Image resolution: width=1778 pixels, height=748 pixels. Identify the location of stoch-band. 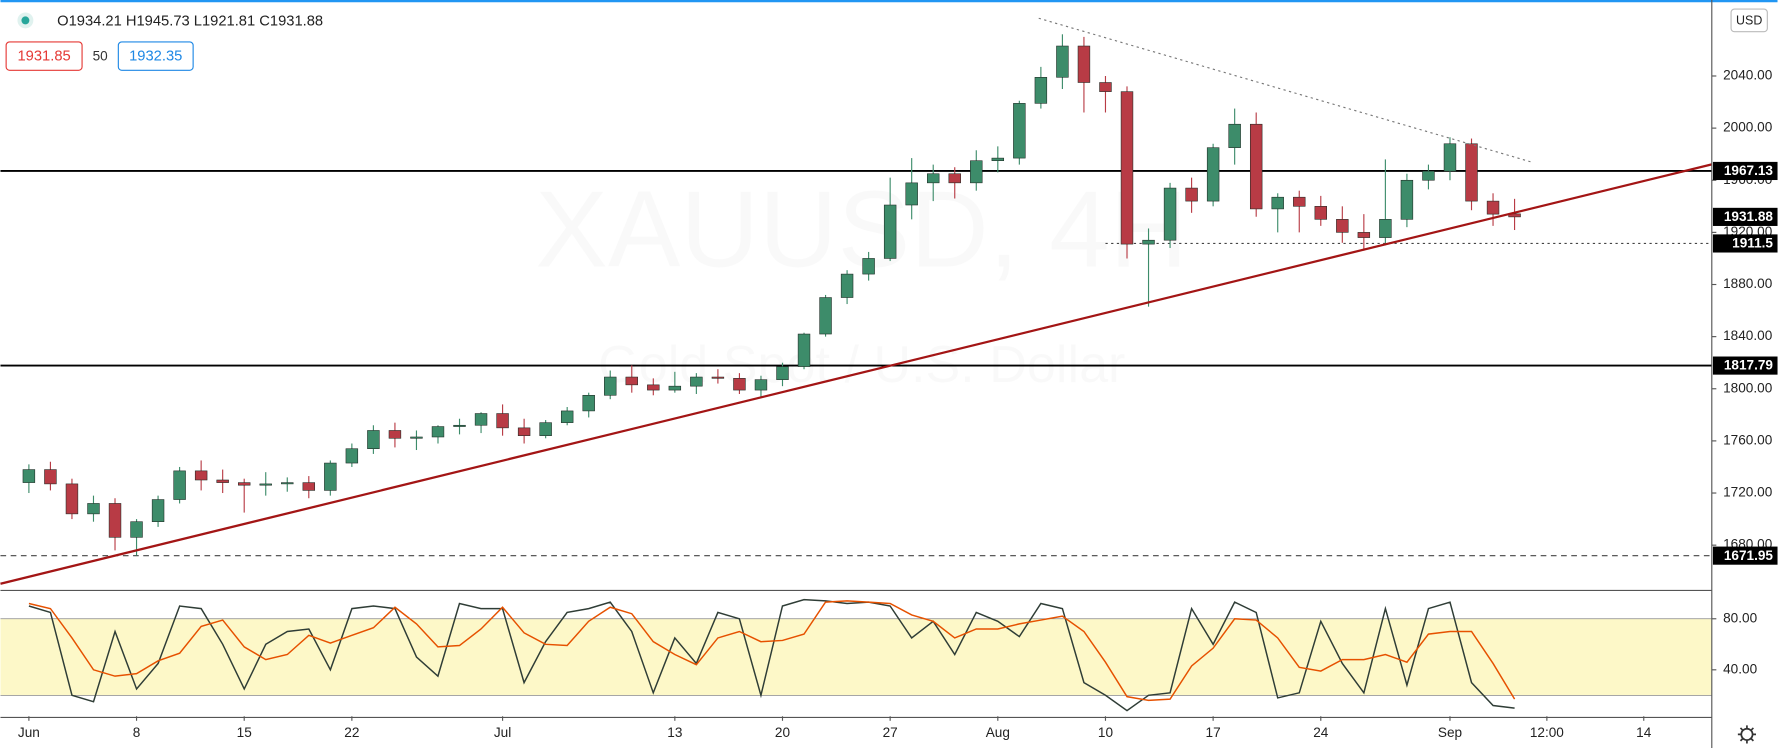
(856, 657).